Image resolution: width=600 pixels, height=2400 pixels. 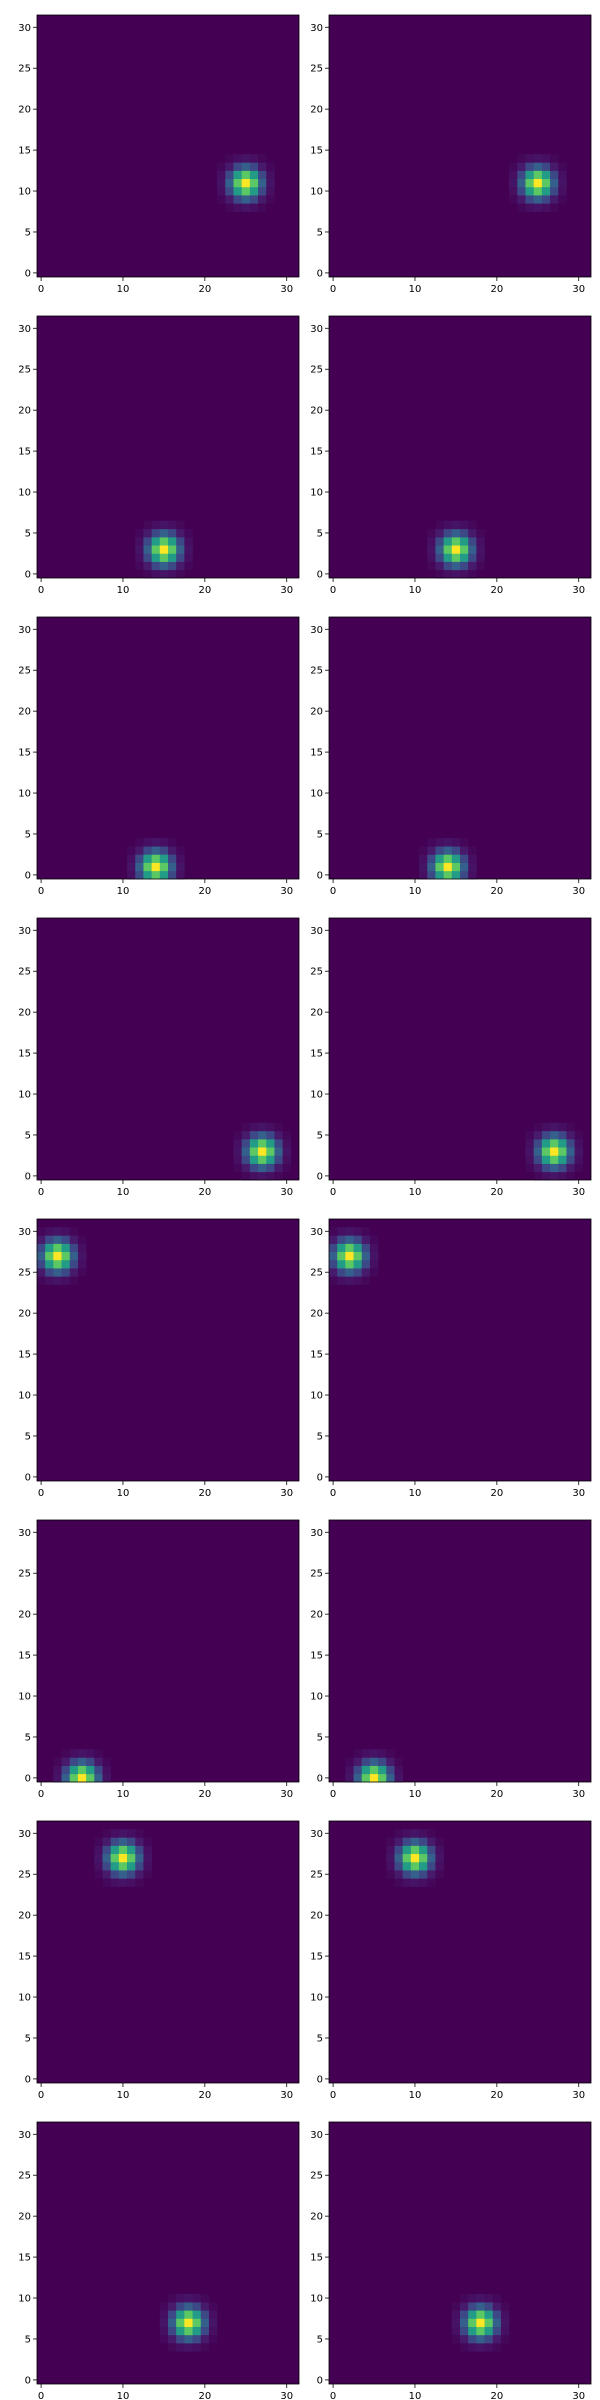 I want to click on y-tick-label: 15, so click(x=24, y=2258).